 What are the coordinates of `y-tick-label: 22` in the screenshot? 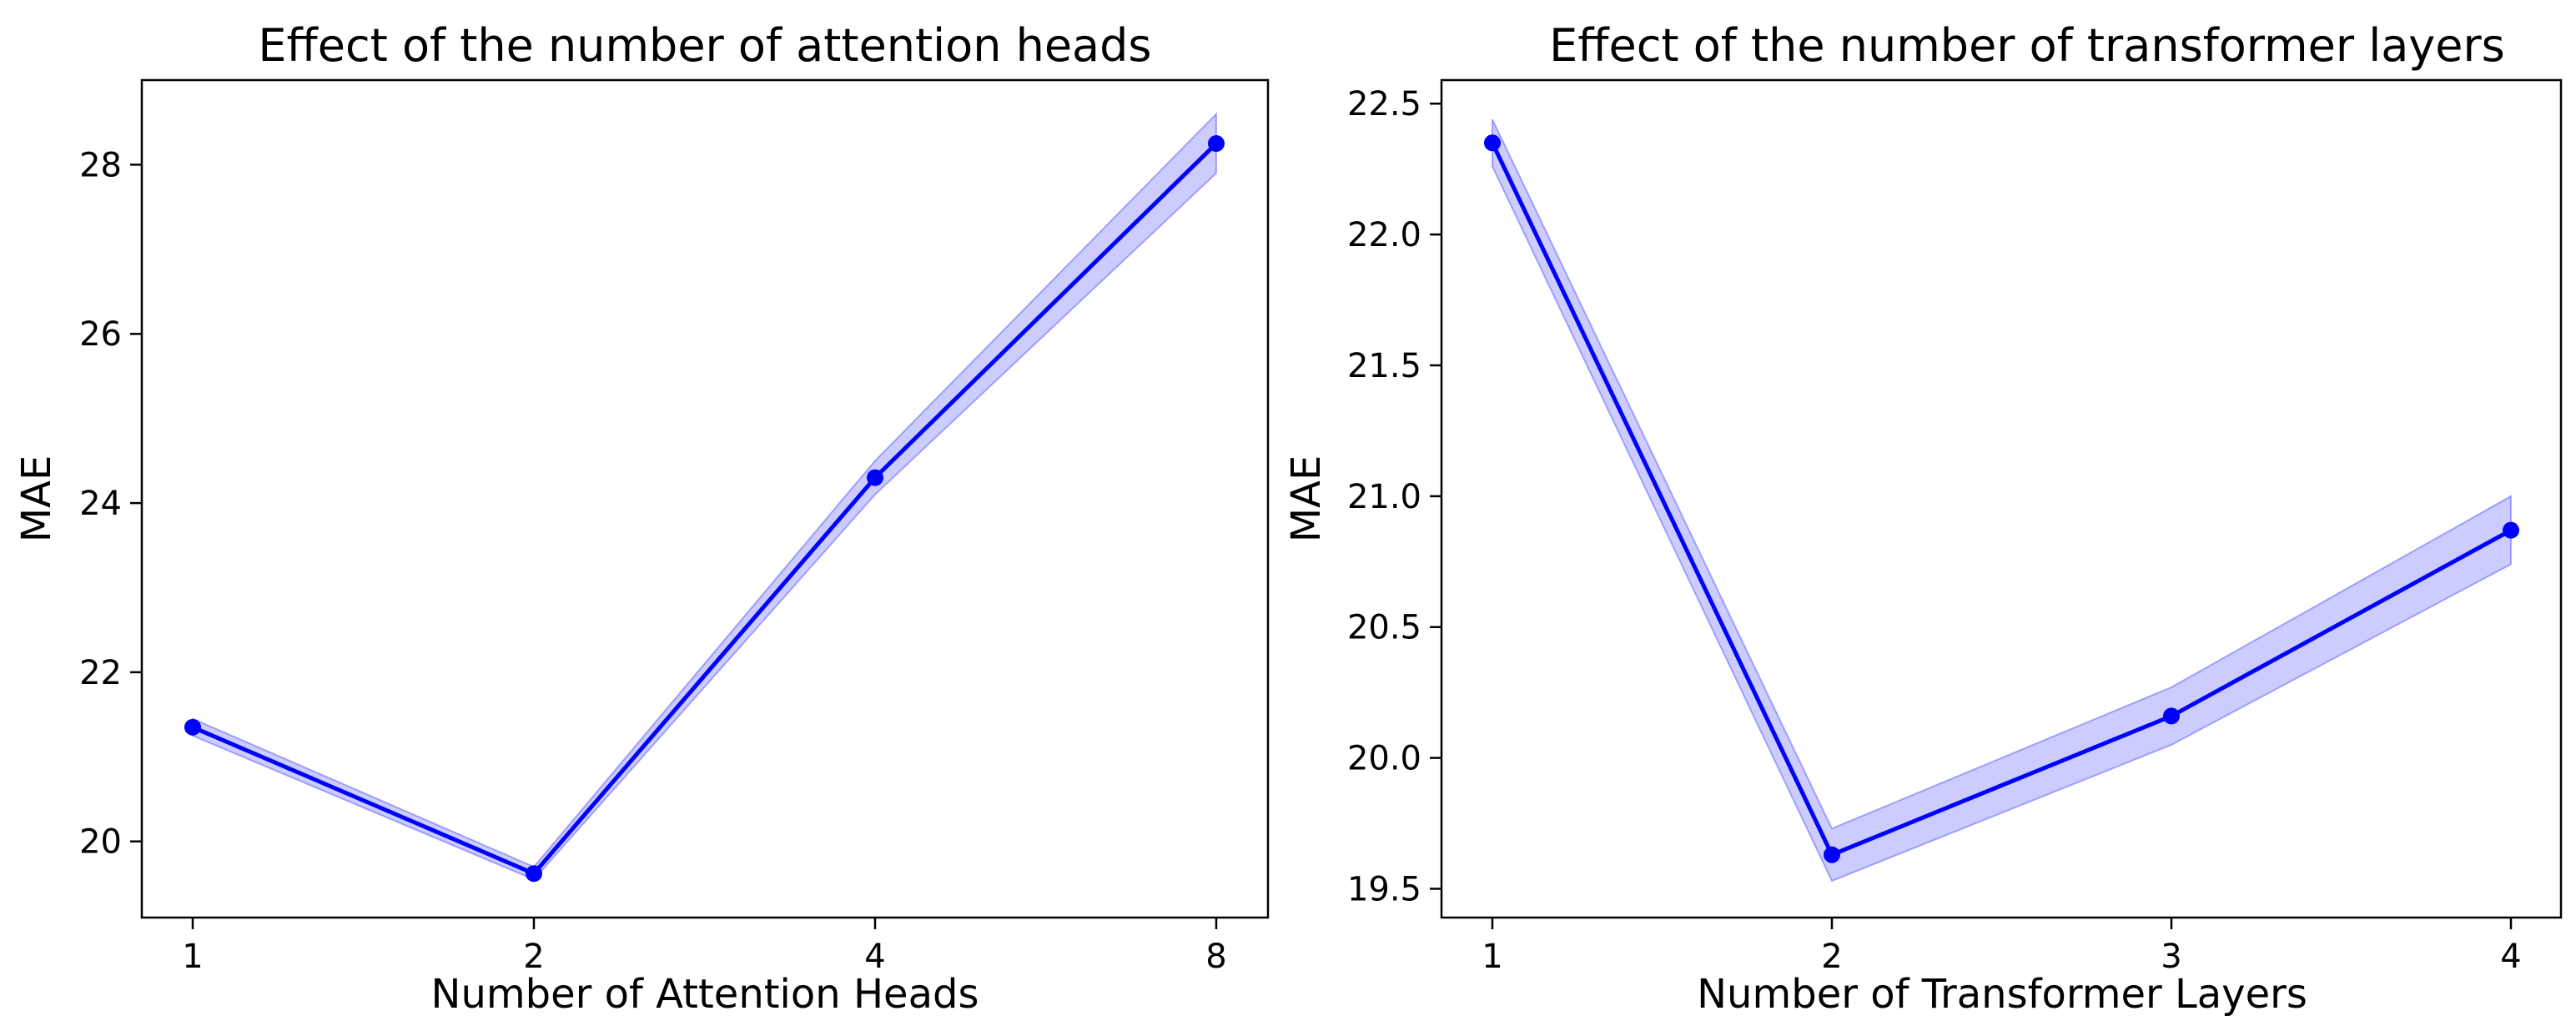 It's located at (100, 673).